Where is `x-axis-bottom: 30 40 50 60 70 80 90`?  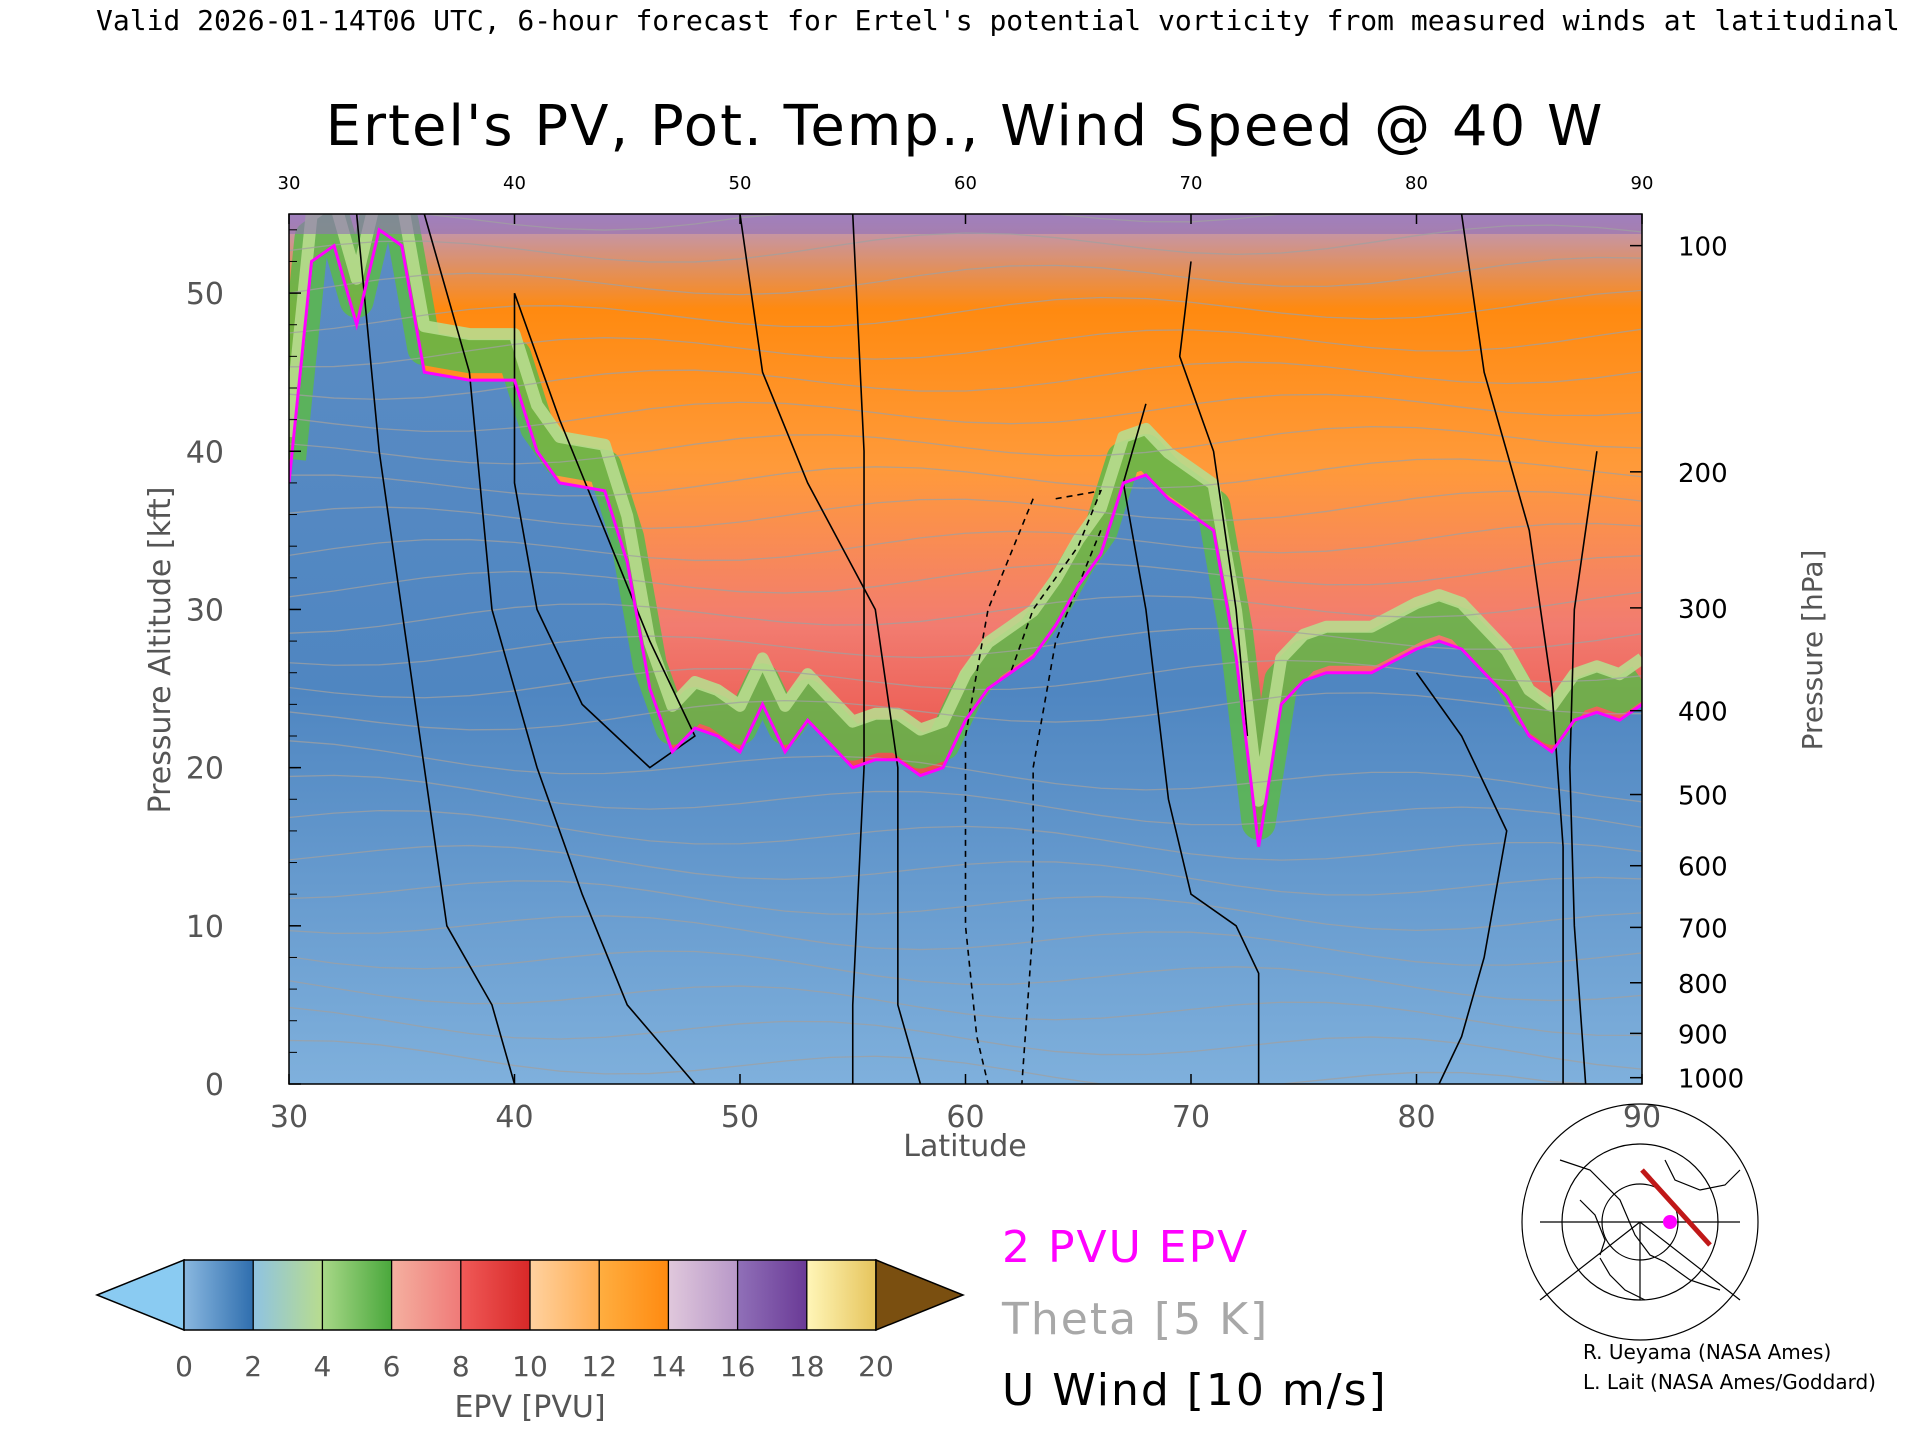
x-axis-bottom: 30 40 50 60 70 80 90 is located at coordinates (965, 1104).